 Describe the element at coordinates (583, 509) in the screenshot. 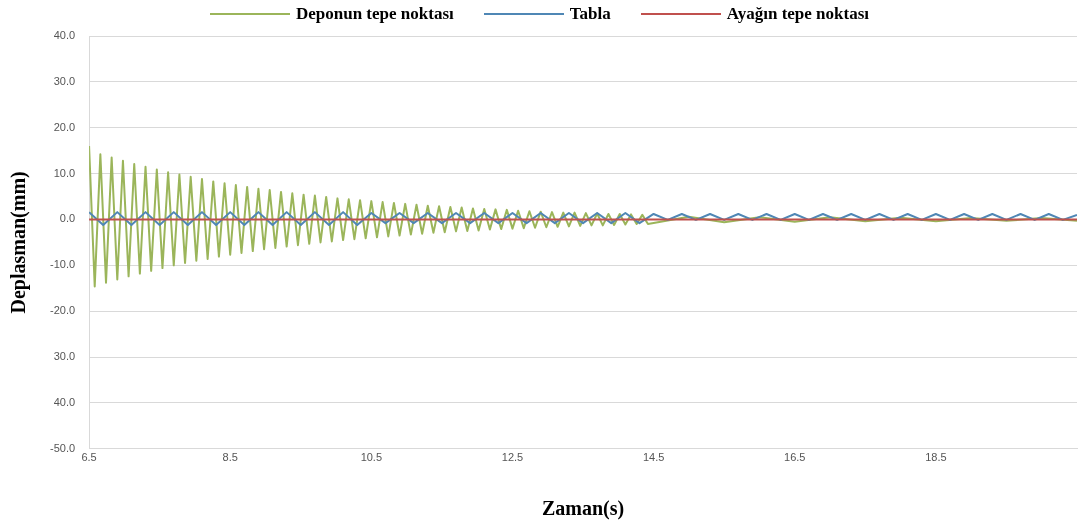

I see `x-axis-title: Zaman(s)` at that location.